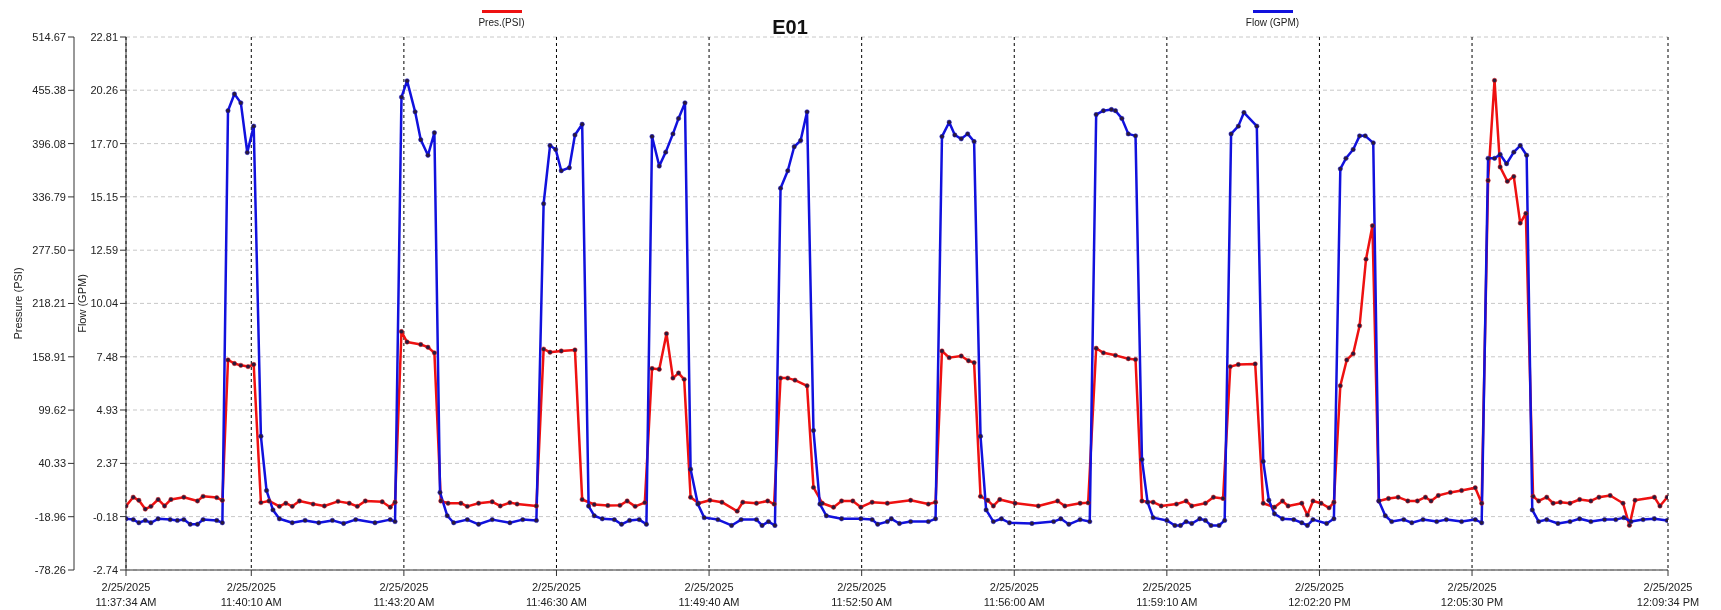  I want to click on x-tick-label: 2/25/2025 12:09:34 PM, so click(1668, 594).